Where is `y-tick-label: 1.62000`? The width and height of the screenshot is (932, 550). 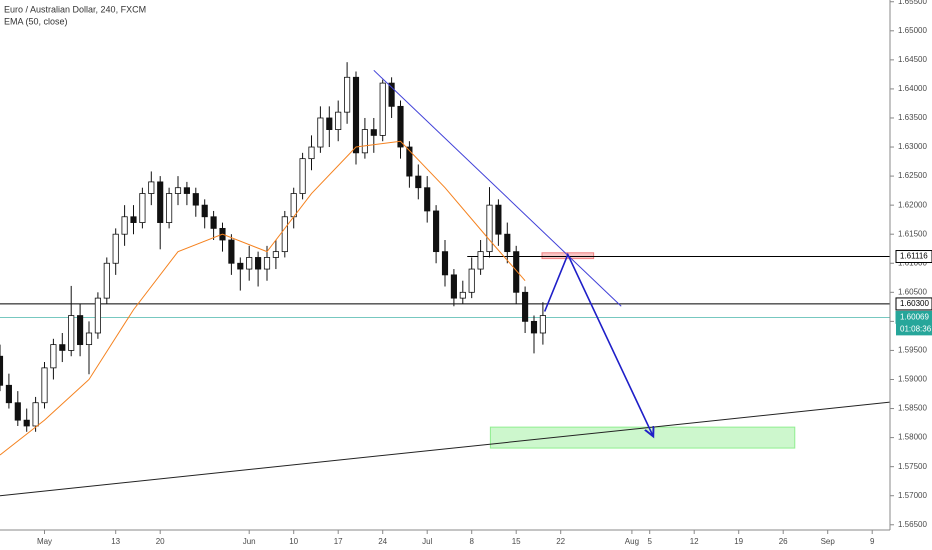
y-tick-label: 1.62000 is located at coordinates (912, 204).